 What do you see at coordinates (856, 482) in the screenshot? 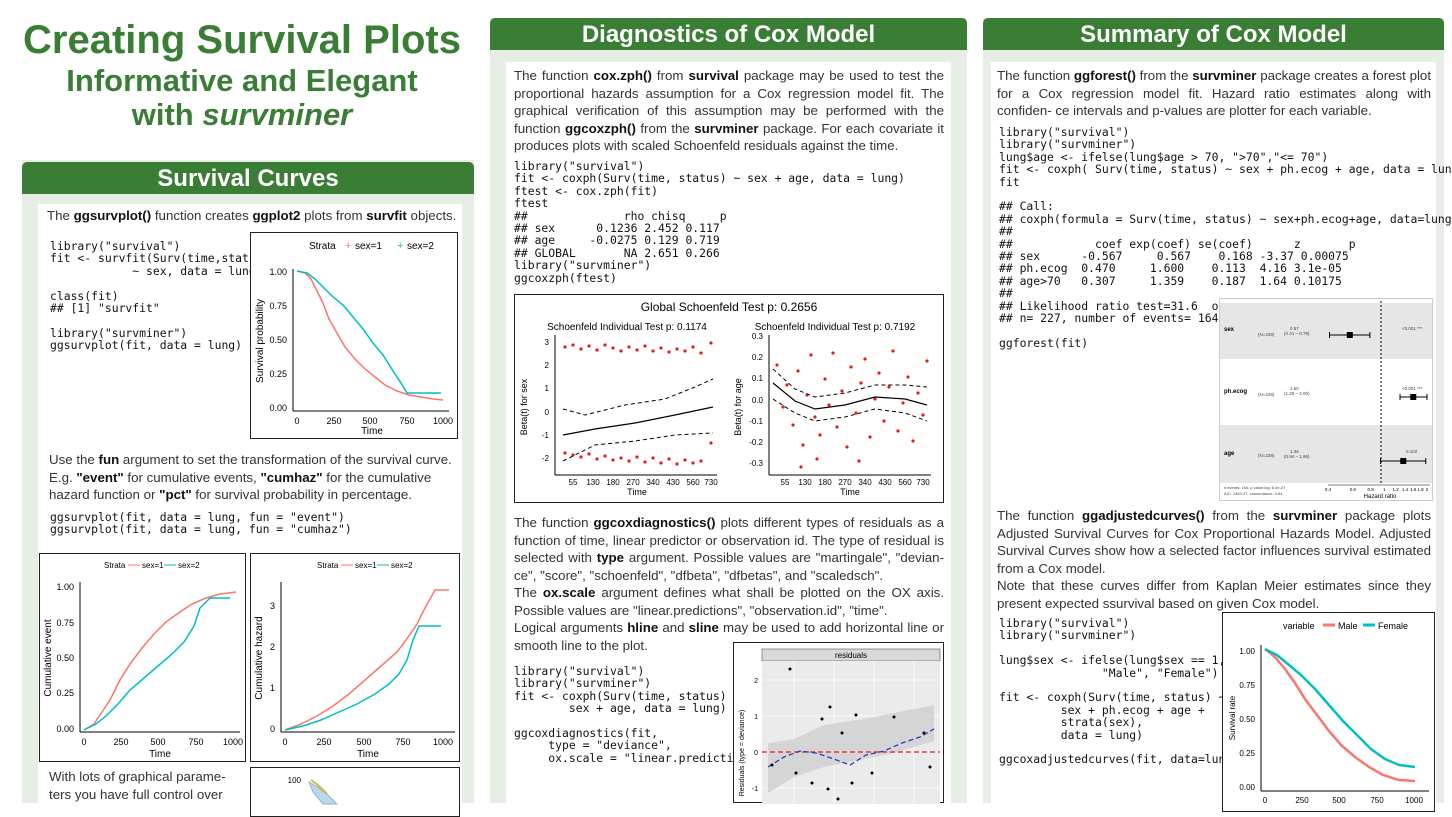
I see `right-xticks: 55 130 180 270 340 430 560 730` at bounding box center [856, 482].